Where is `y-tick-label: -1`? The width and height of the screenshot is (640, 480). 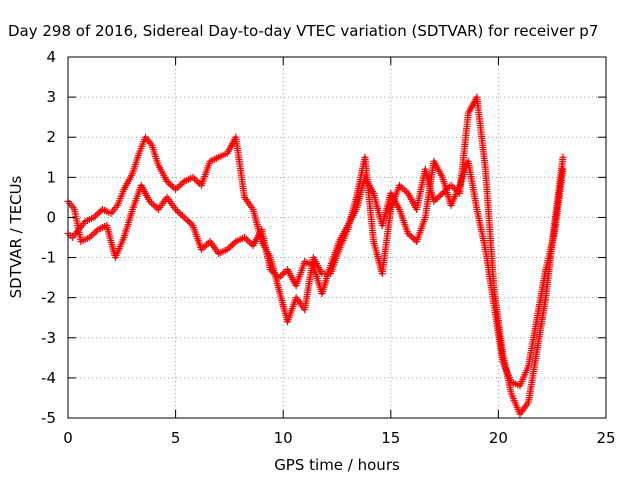
y-tick-label: -1 is located at coordinates (48, 258).